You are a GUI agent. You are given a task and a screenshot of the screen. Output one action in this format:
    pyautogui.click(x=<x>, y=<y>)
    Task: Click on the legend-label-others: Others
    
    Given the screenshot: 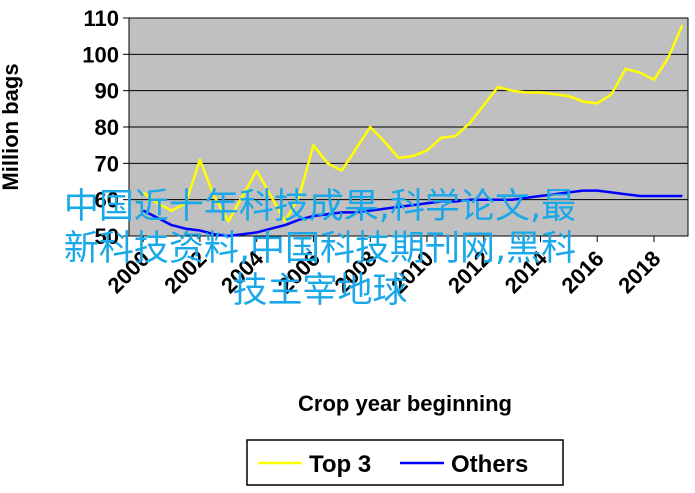 What is the action you would take?
    pyautogui.click(x=489, y=464)
    